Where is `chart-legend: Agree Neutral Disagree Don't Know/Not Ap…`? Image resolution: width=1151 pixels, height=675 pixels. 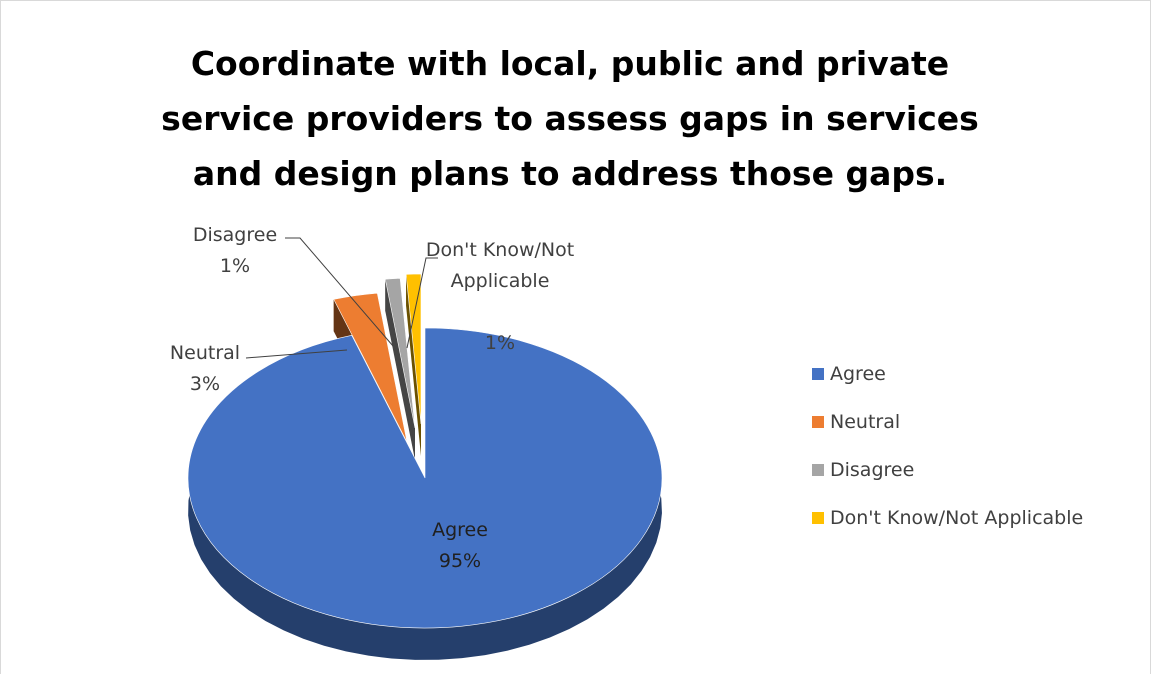
chart-legend: Agree Neutral Disagree Don't Know/Not Ap… is located at coordinates (947, 446).